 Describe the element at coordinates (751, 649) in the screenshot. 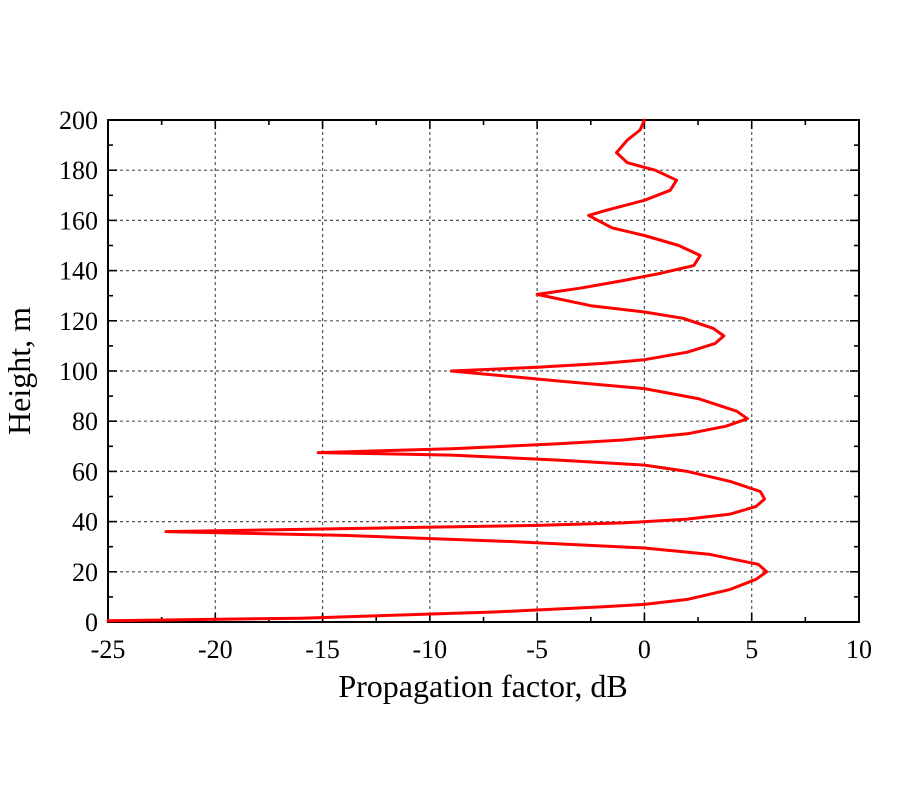

I see `x-tick-label: 5` at that location.